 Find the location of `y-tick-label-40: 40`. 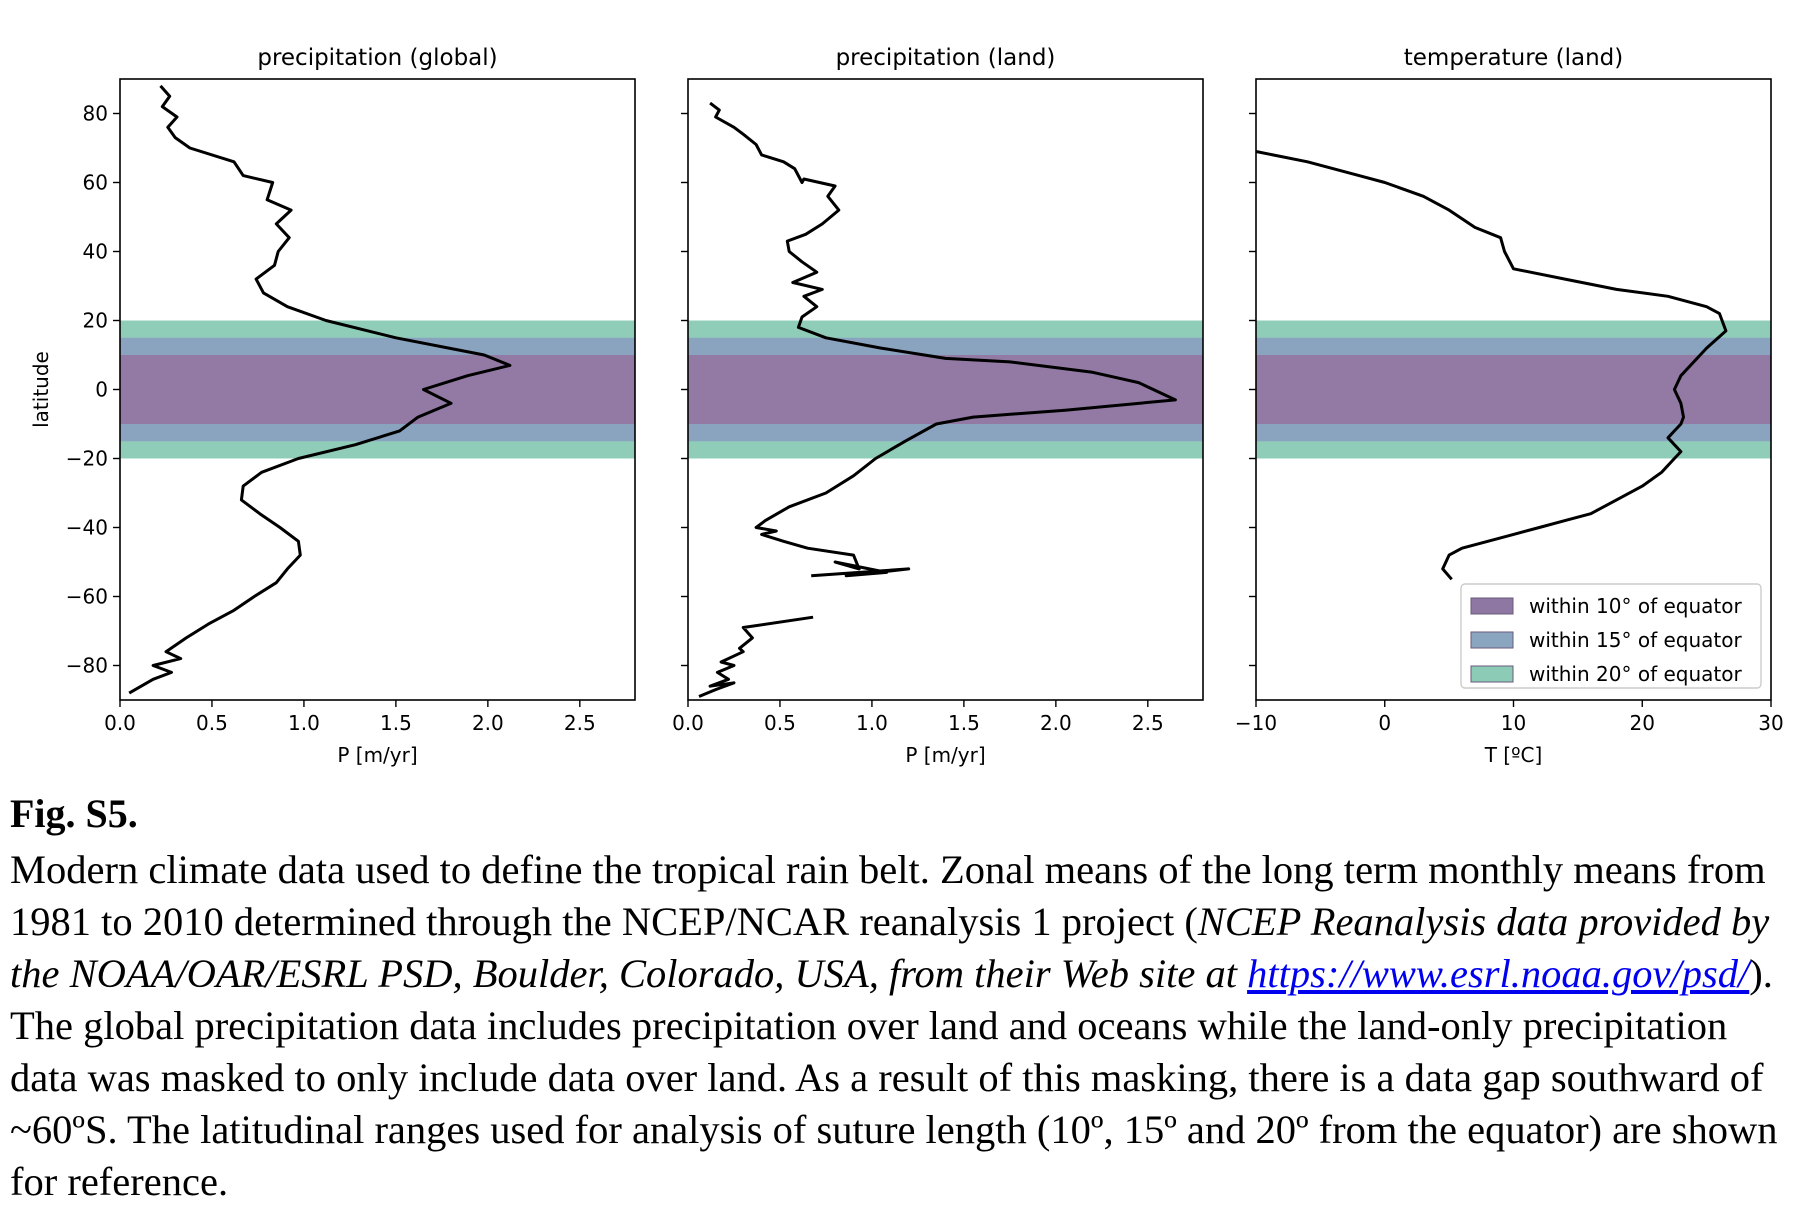

y-tick-label-40: 40 is located at coordinates (95, 252).